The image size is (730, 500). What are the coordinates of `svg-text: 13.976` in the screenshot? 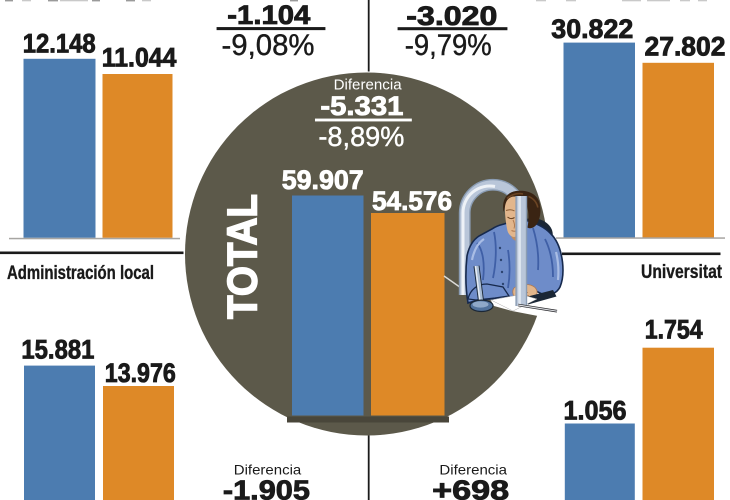 It's located at (140, 373).